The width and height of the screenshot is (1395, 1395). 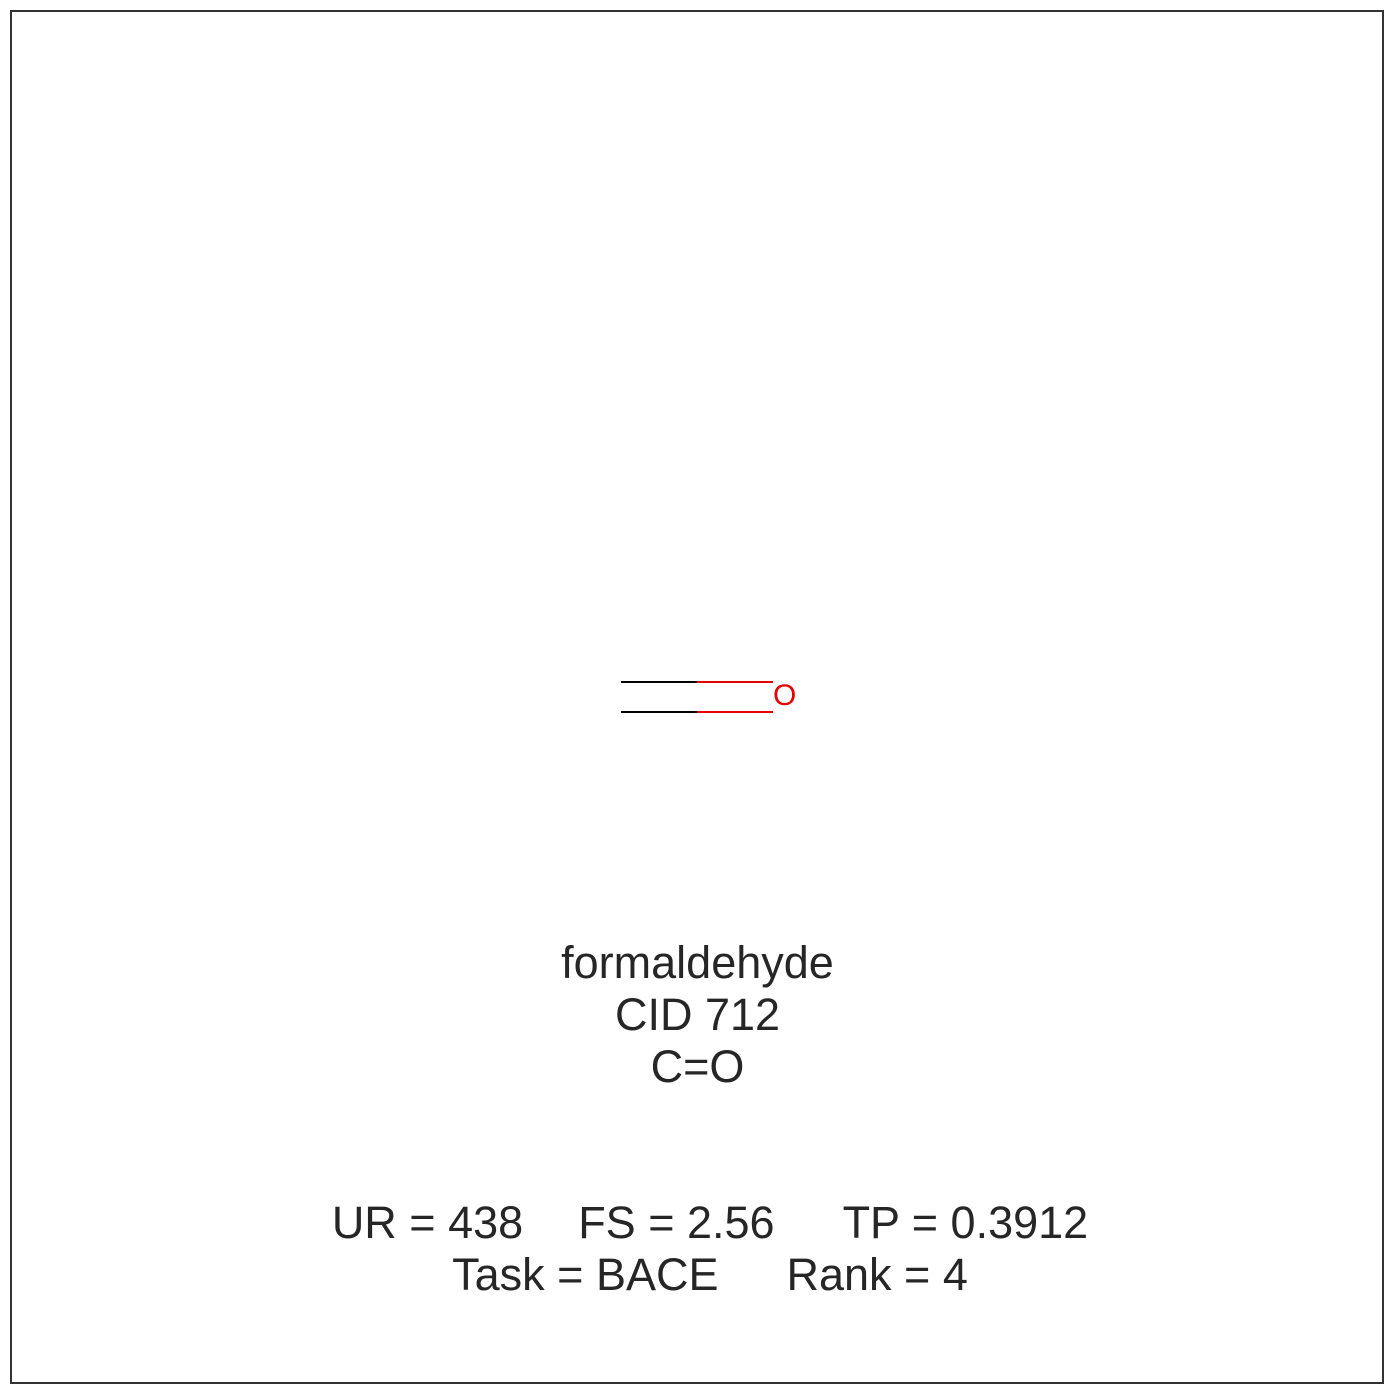 I want to click on stats-row-task: Task = BACE Rank = 4, so click(x=697, y=1249).